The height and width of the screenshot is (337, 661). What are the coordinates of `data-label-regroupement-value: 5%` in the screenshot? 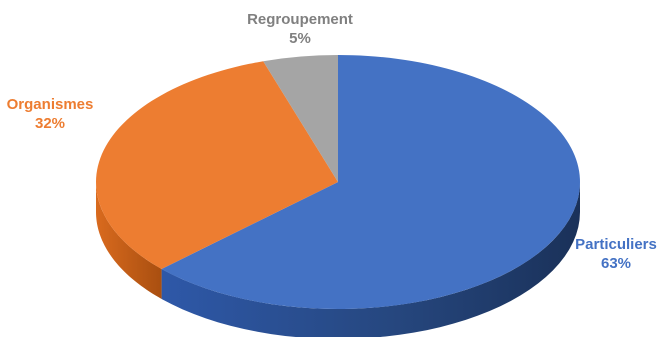 It's located at (300, 38).